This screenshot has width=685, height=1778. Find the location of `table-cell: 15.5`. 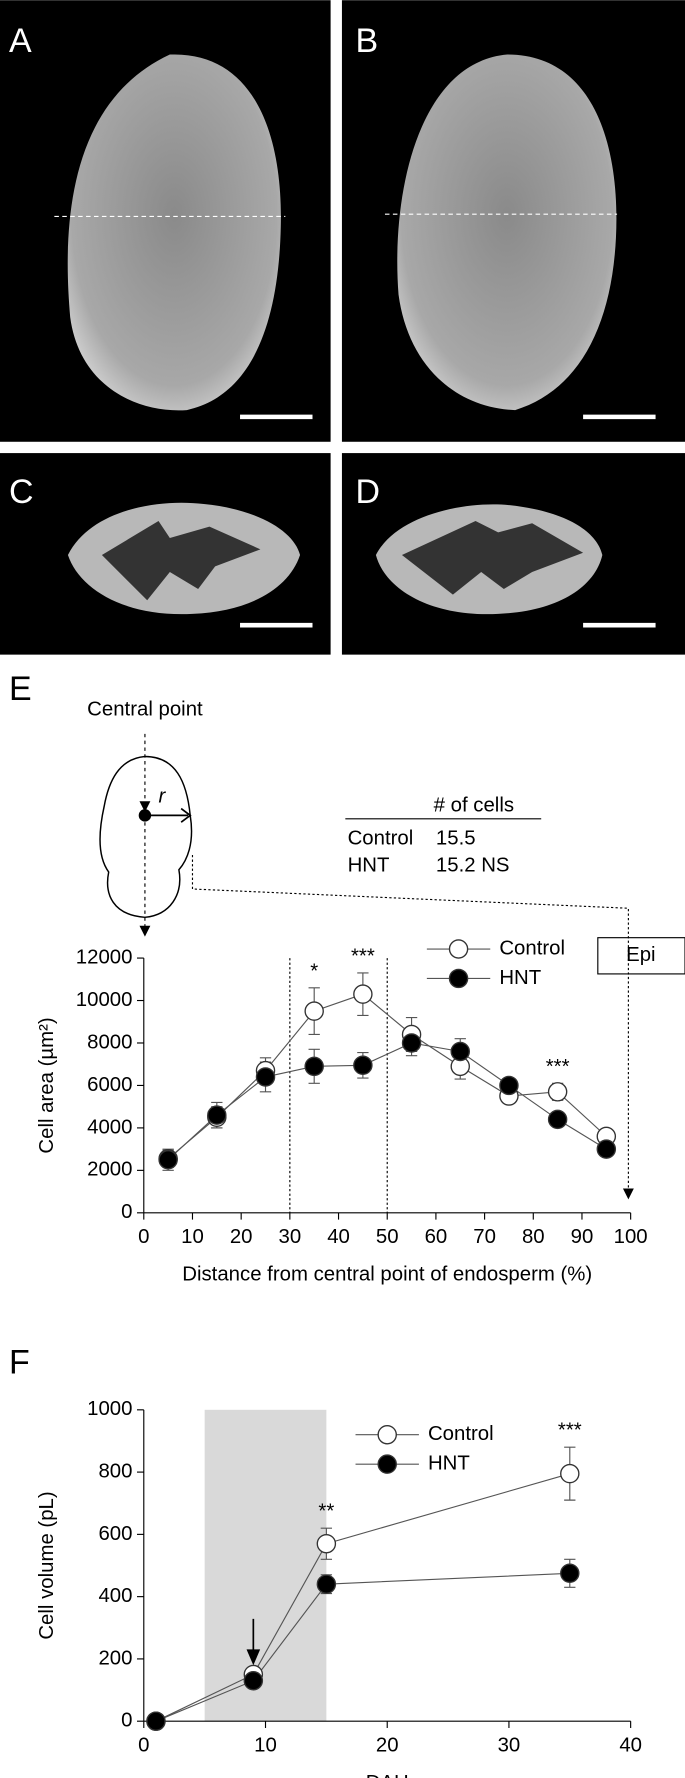

table-cell: 15.5 is located at coordinates (456, 839).